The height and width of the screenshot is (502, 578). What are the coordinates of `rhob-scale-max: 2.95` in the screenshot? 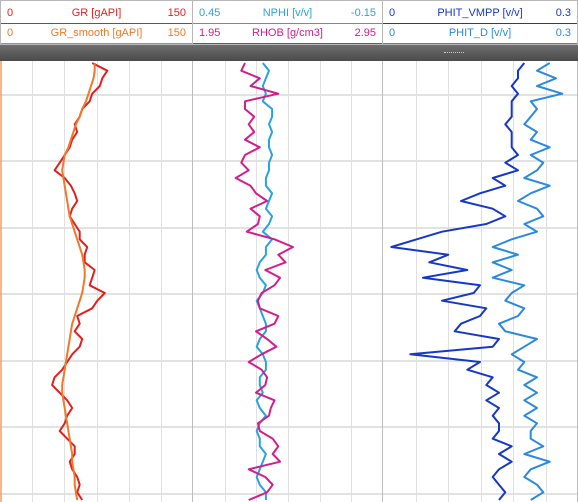 It's located at (365, 33).